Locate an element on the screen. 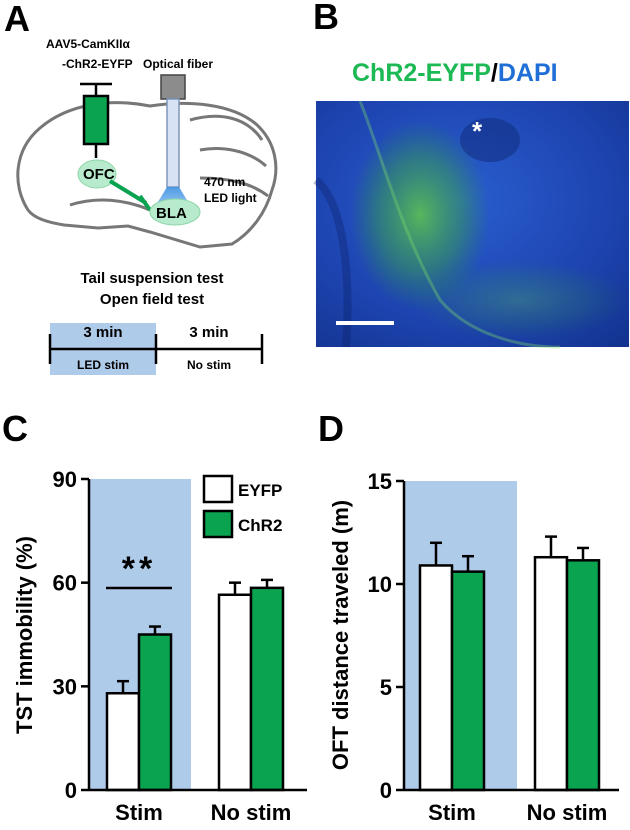 The image size is (630, 830). fiber-label: Optical fiber is located at coordinates (178, 64).